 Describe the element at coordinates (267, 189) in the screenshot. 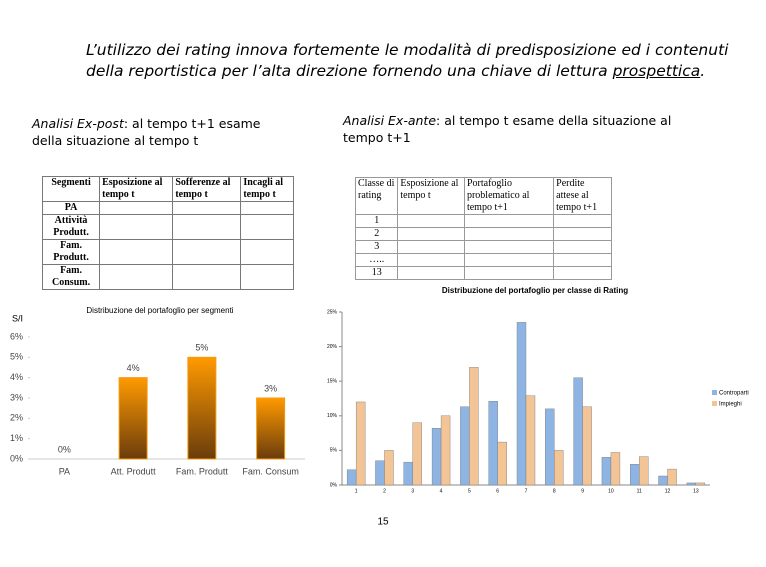

I see `header-cell: Incagli al tempo t` at that location.